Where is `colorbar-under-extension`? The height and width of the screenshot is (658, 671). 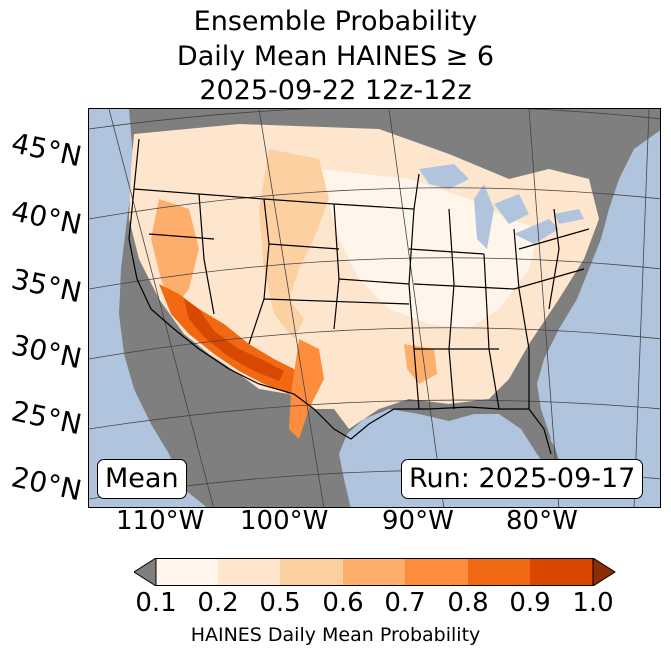
colorbar-under-extension is located at coordinates (145, 572).